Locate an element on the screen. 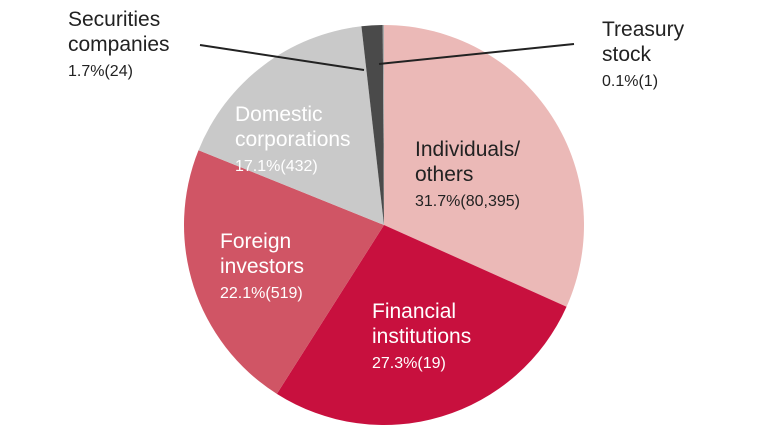  slice-label: Individuals/others is located at coordinates (467, 162).